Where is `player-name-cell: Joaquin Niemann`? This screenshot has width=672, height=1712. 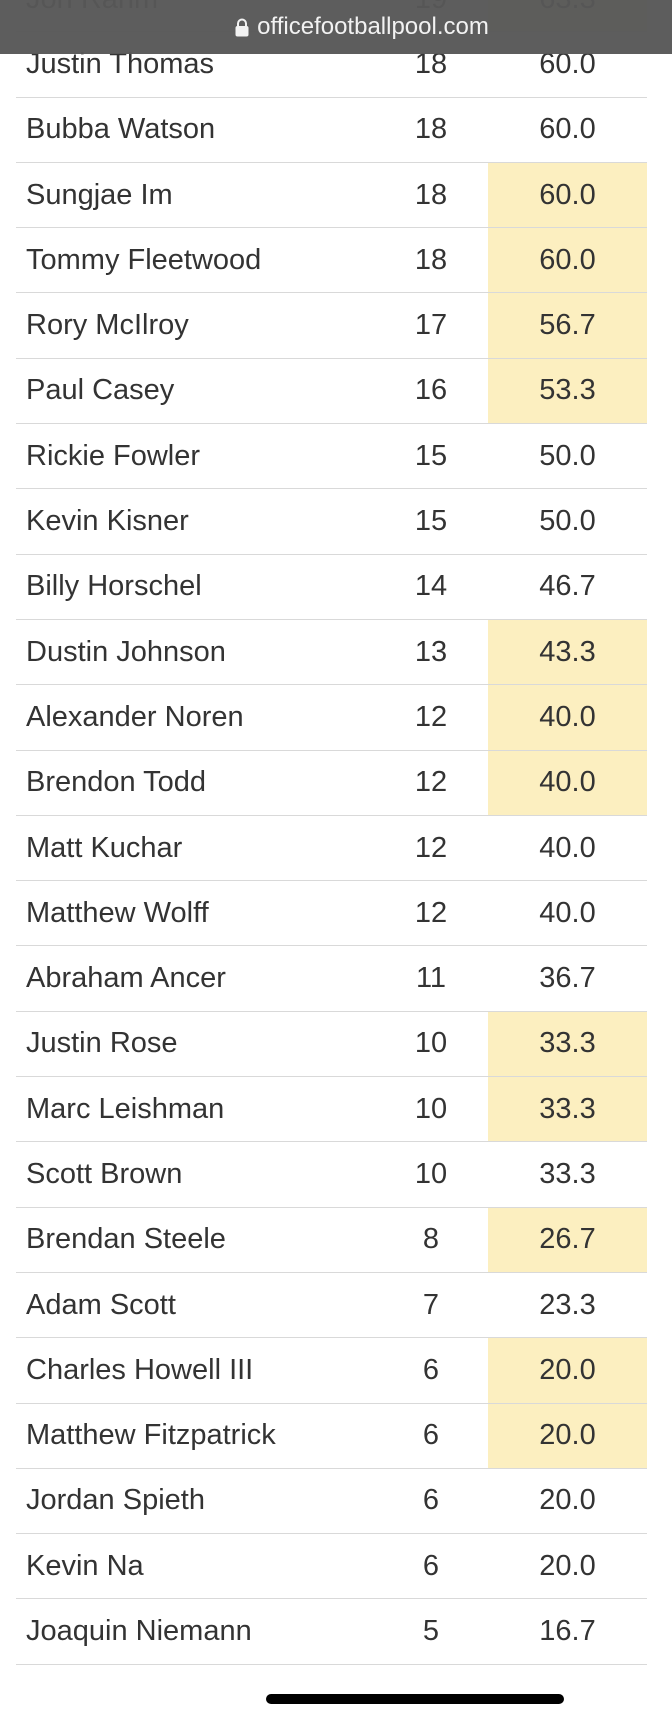 player-name-cell: Joaquin Niemann is located at coordinates (139, 1631).